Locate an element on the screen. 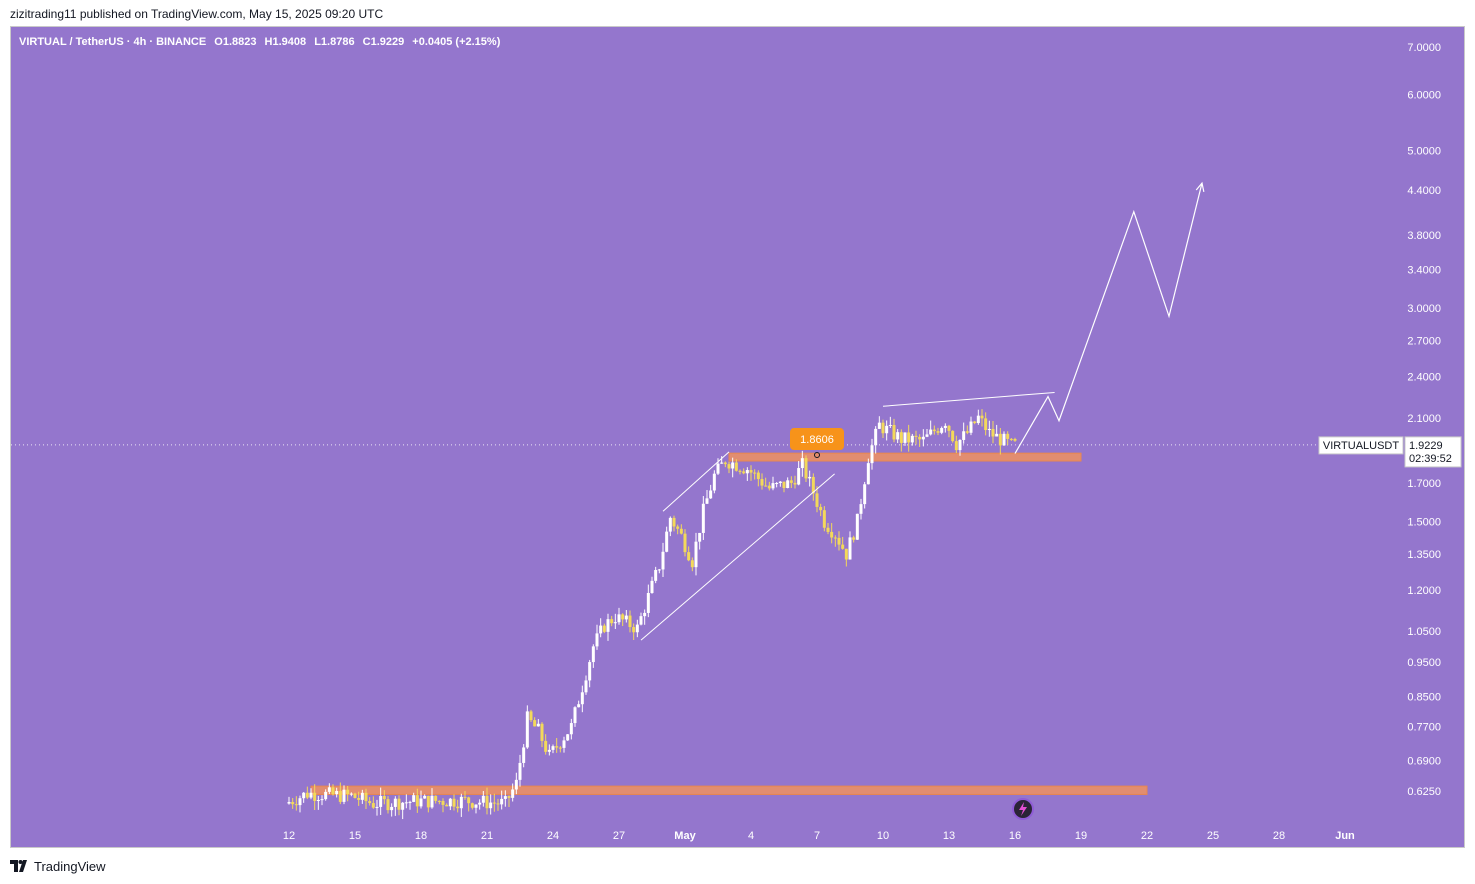 This screenshot has height=884, width=1475. x-tick-label: 27 is located at coordinates (619, 836).